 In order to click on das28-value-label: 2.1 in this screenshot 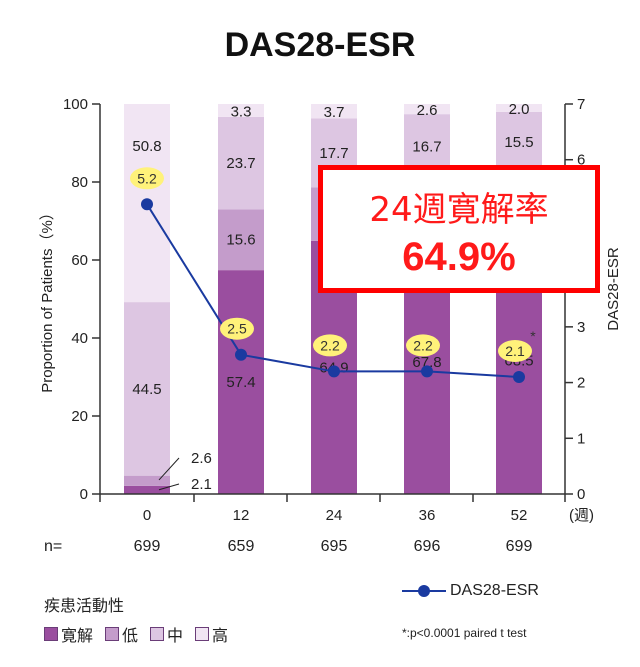, I will do `click(515, 351)`.